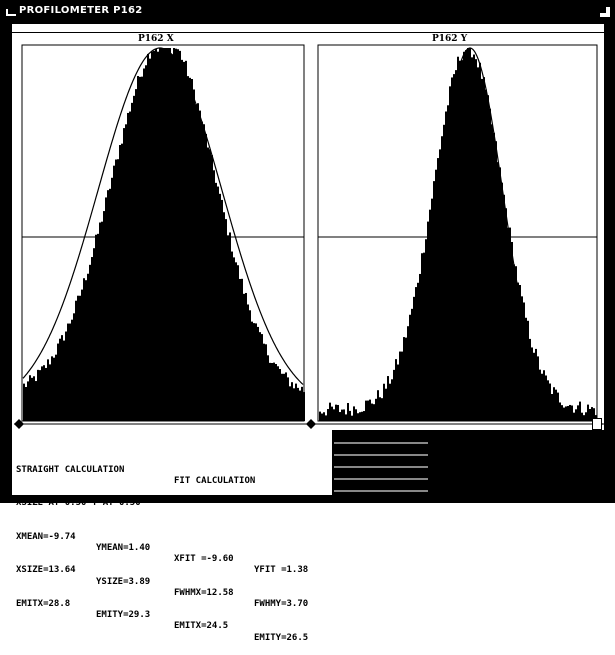  Describe the element at coordinates (281, 604) in the screenshot. I see `fwhmy-value: FWHMY=3.70` at that location.